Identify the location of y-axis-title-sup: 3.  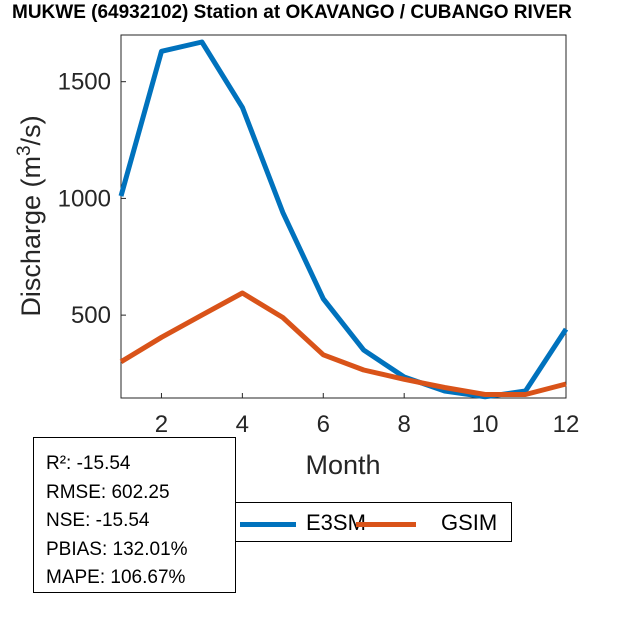
(24, 150).